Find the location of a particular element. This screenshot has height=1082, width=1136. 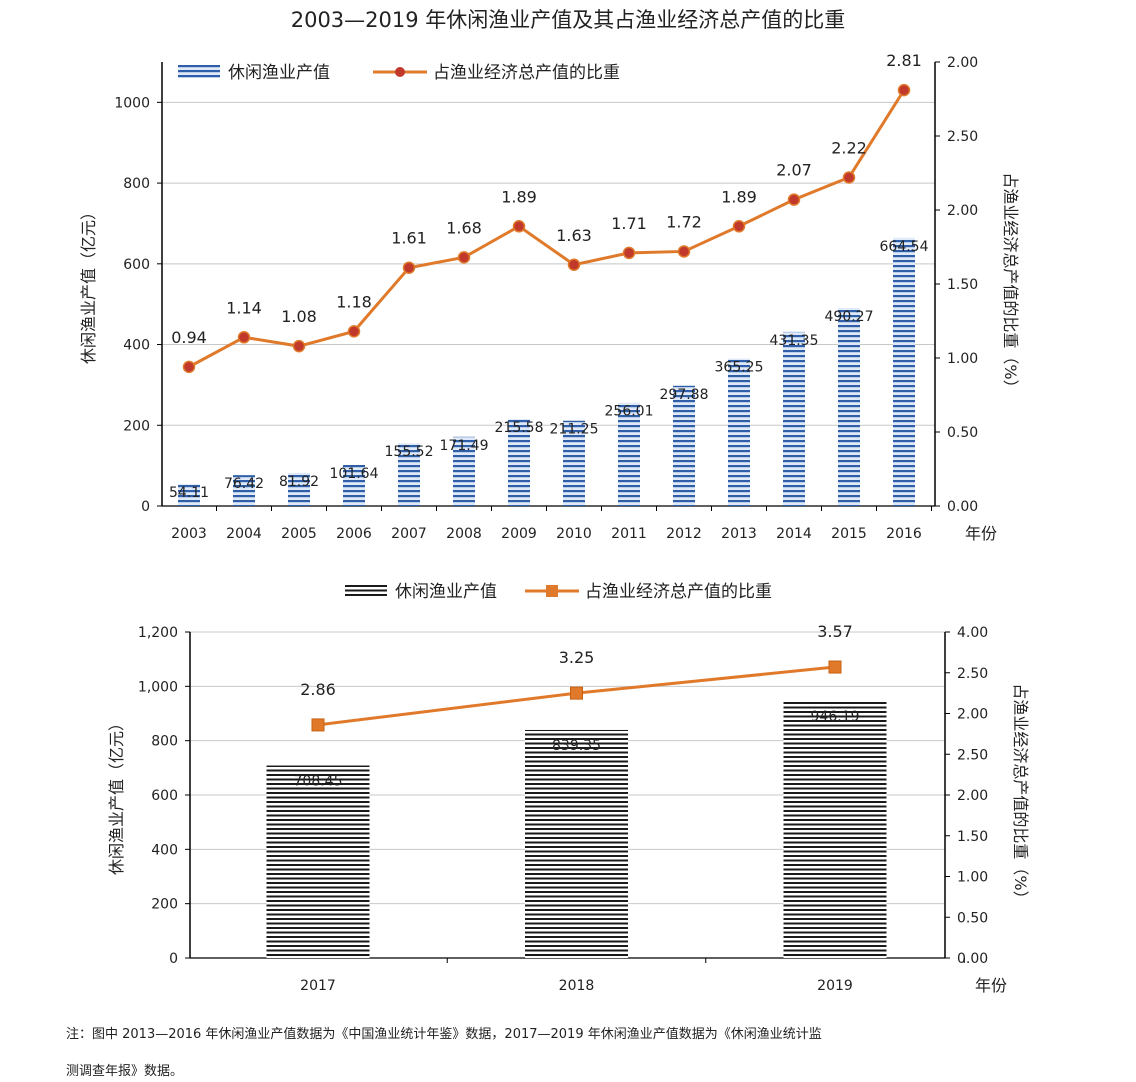

chart1-x-tick-label: 2015 is located at coordinates (849, 534).